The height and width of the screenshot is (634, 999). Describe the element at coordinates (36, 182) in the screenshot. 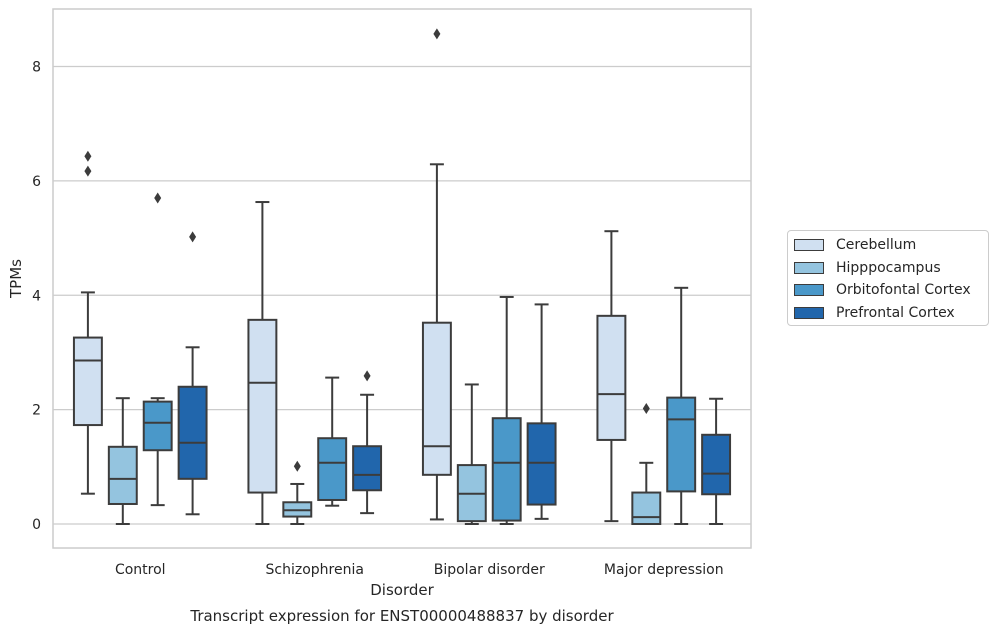

I see `y-tick-label-6: 6` at that location.